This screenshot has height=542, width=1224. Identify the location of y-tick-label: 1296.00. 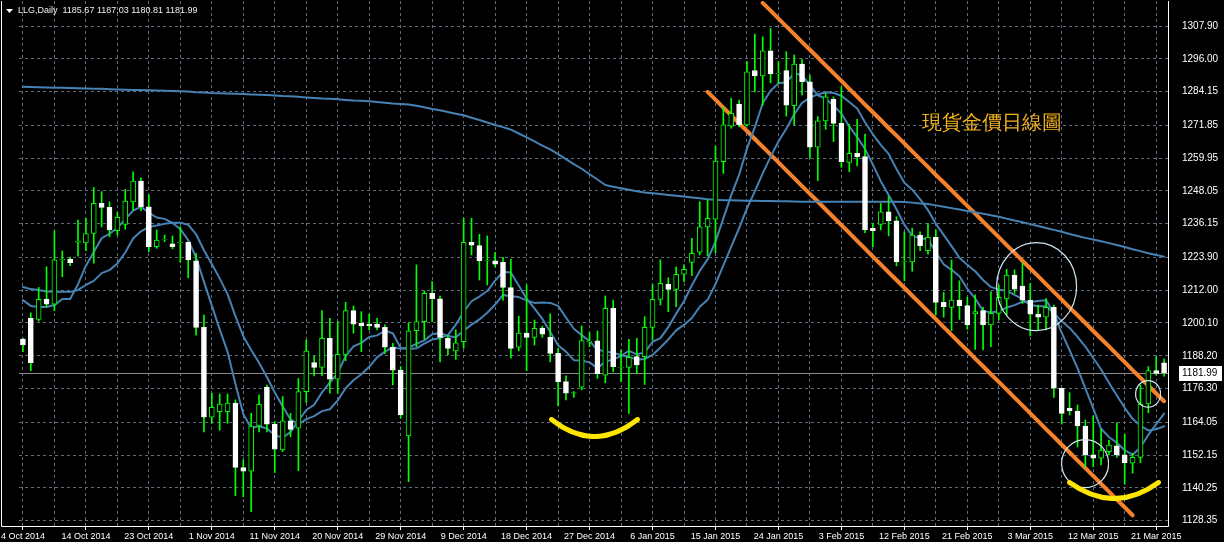
(1200, 58).